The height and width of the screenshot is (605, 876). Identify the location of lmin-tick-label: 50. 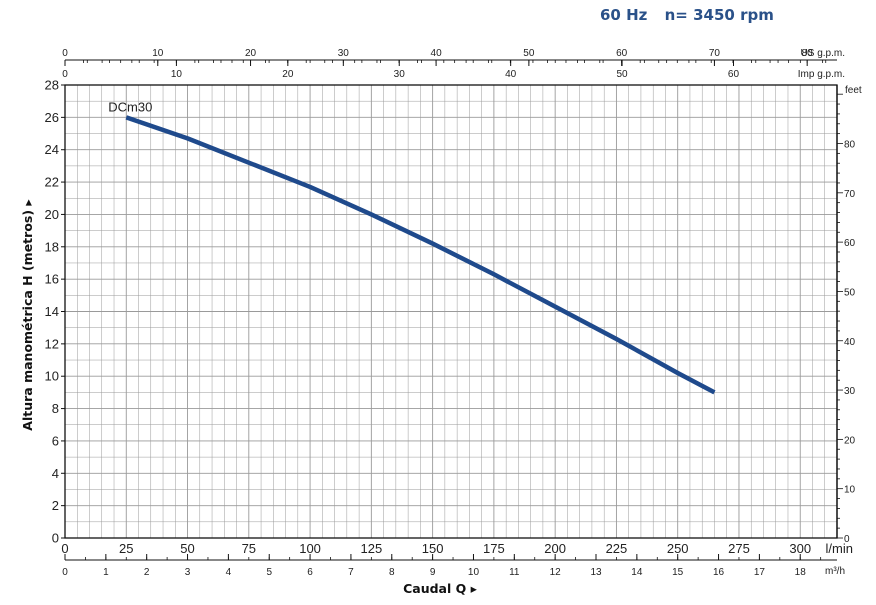
(187, 548).